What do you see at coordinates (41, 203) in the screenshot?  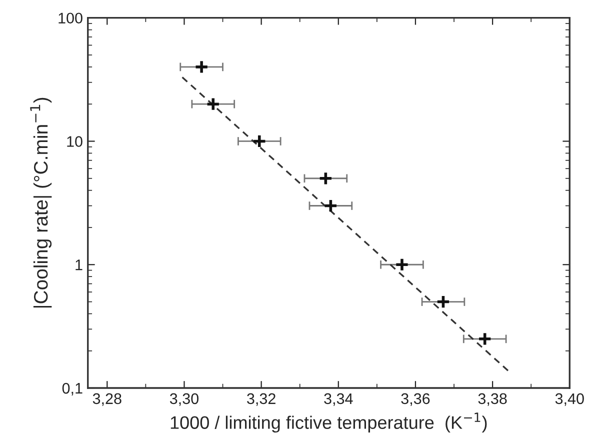 I see `y-axis-title: |Cooling rate| (°C.min$^{−1}$)` at bounding box center [41, 203].